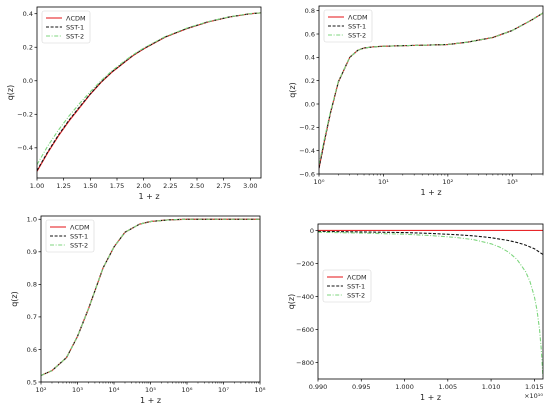  Describe the element at coordinates (187, 390) in the screenshot. I see `x-tick-label: 10⁶` at that location.